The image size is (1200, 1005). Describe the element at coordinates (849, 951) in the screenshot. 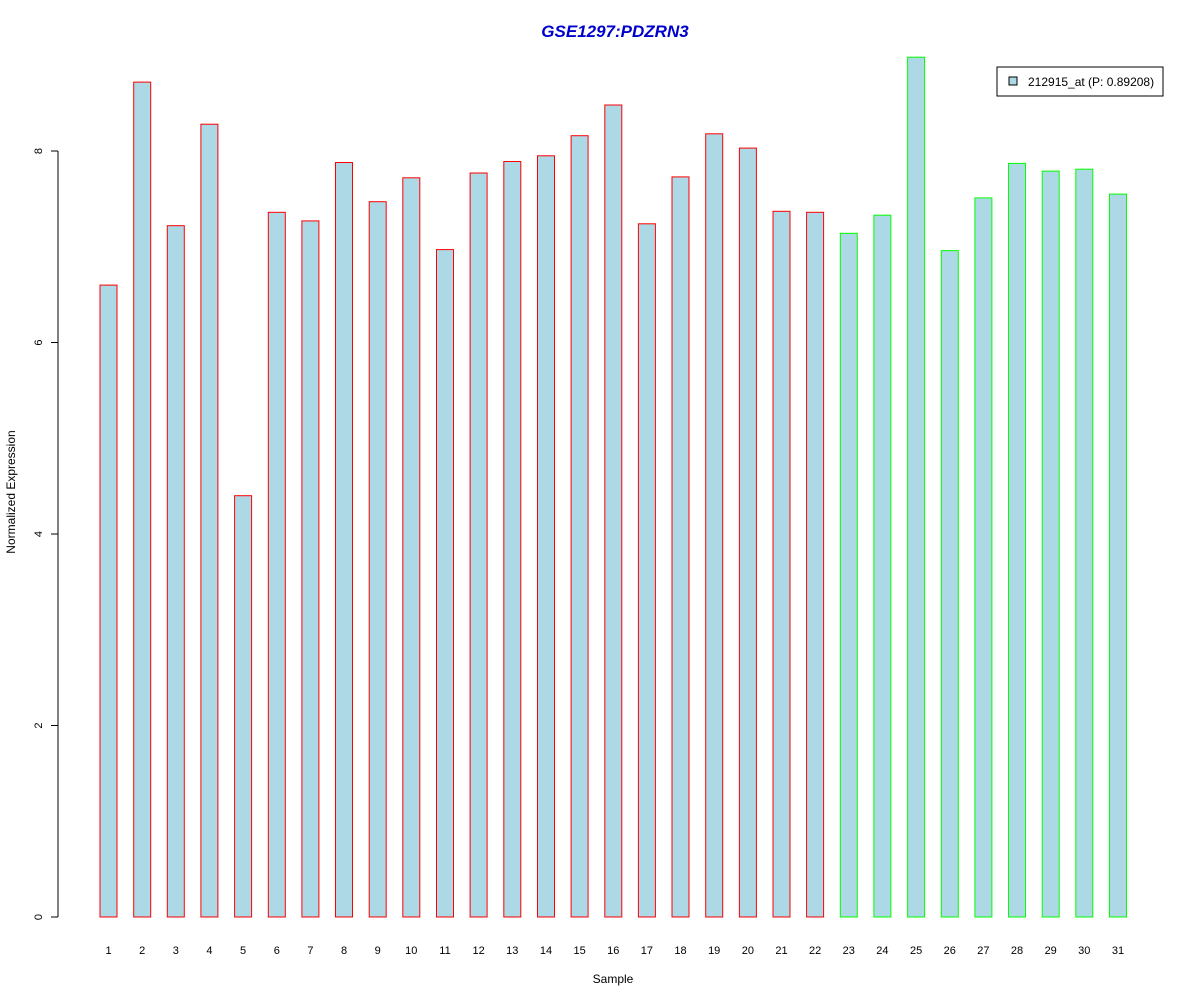

I see `x-tick-label: 23` at that location.